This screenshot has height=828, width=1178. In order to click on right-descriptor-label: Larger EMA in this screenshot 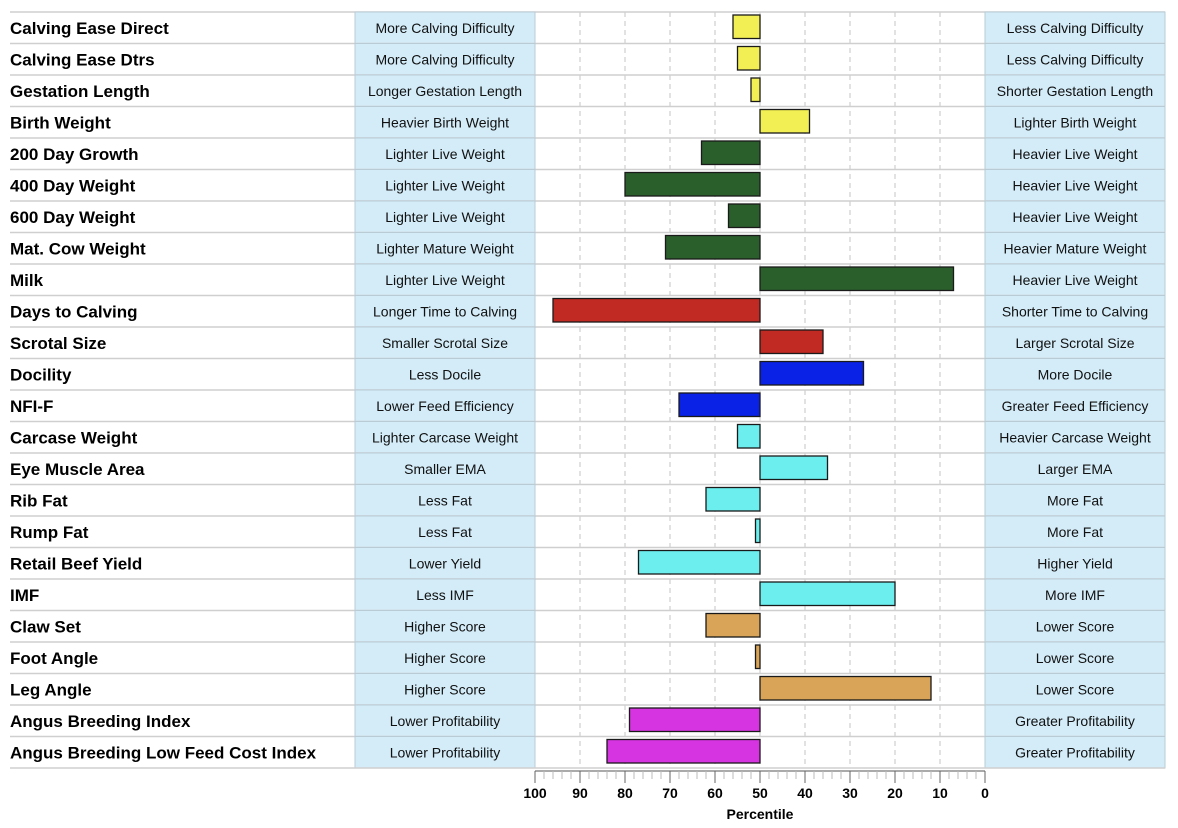, I will do `click(1075, 469)`.